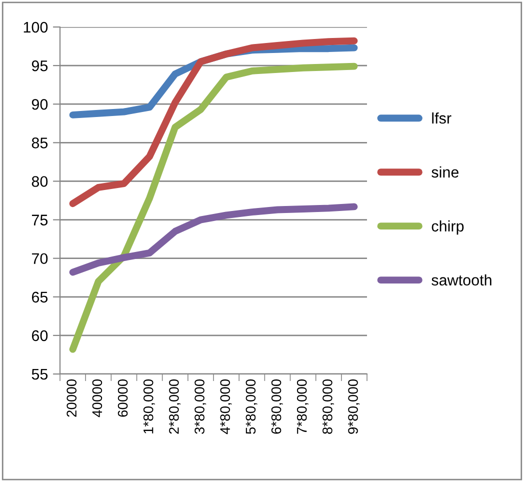 This screenshot has height=482, width=524. Describe the element at coordinates (328, 406) in the screenshot. I see `x-tick-label: 8*80,000` at that location.